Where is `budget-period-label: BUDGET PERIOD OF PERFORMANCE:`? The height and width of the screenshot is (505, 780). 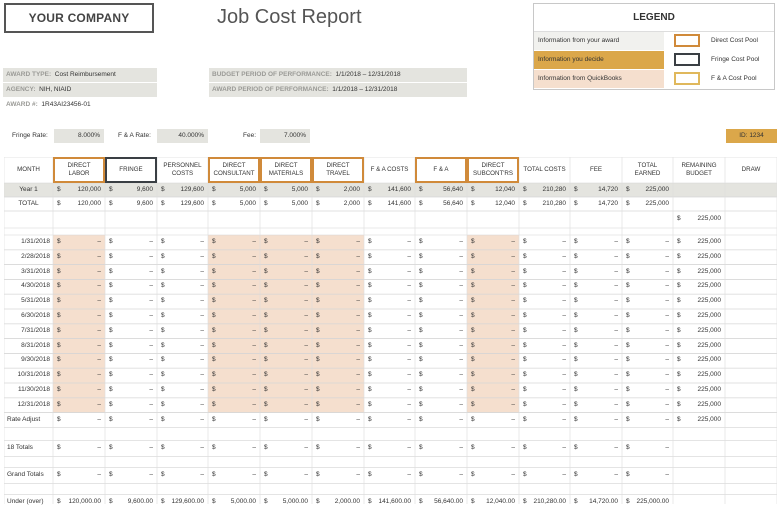 budget-period-label: BUDGET PERIOD OF PERFORMANCE: is located at coordinates (272, 74).